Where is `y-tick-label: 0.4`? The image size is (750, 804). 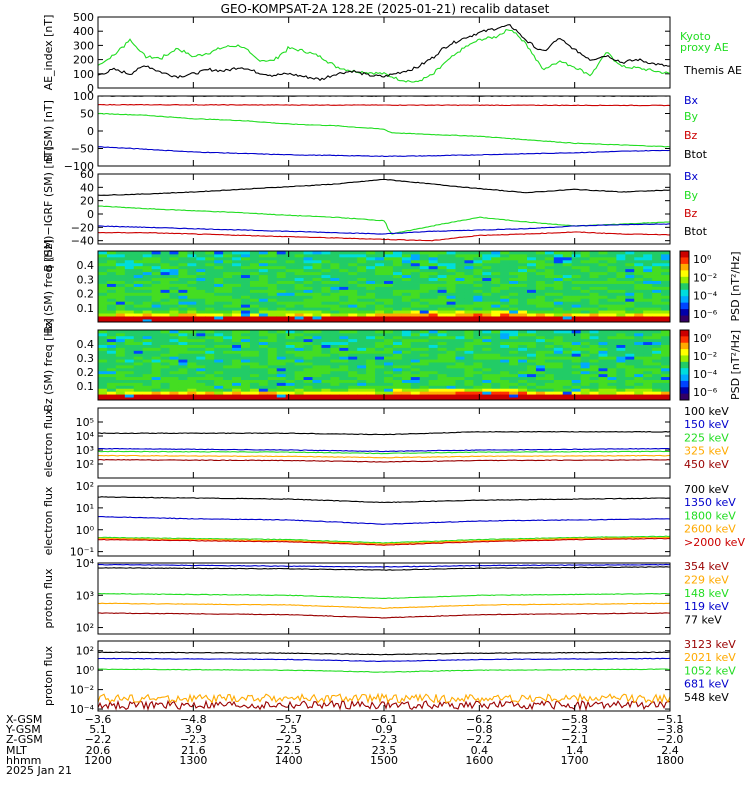 y-tick-label: 0.4 is located at coordinates (86, 344).